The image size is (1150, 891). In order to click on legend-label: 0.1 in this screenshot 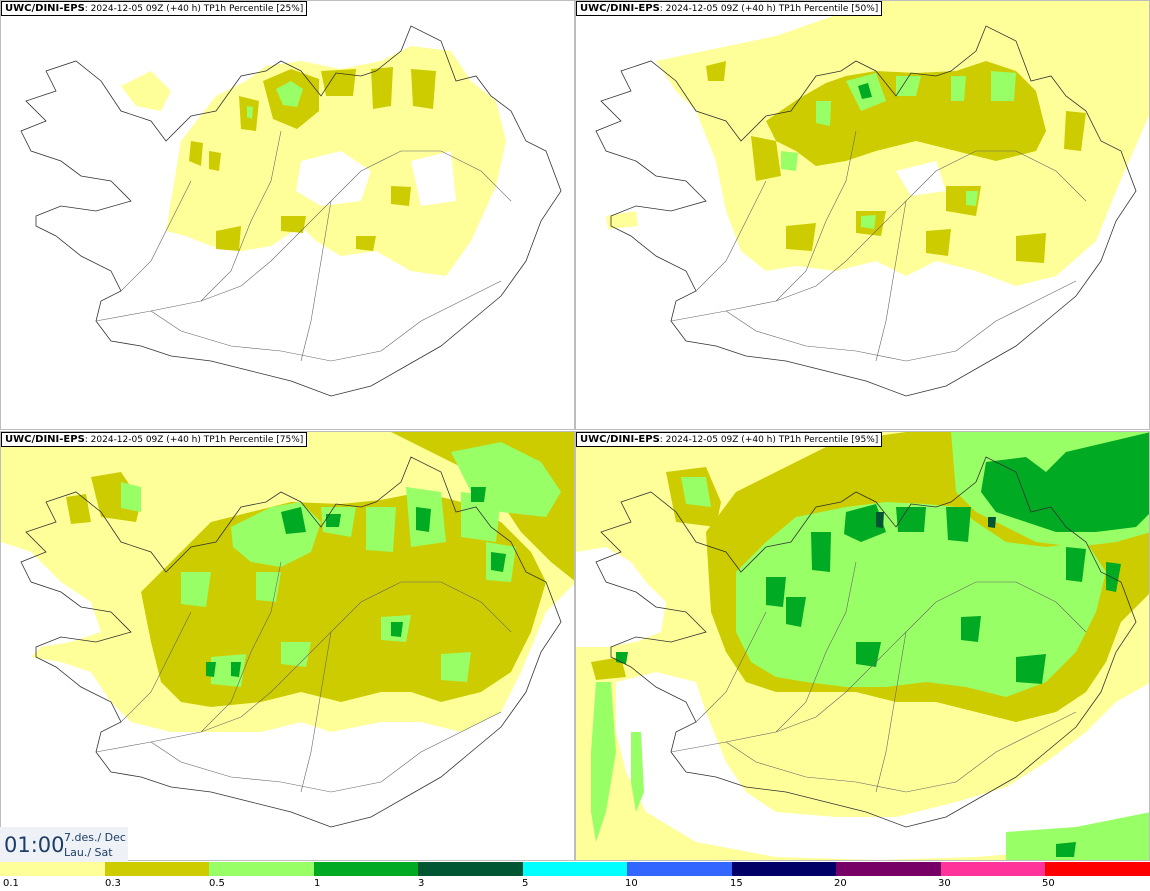, I will do `click(11, 883)`.